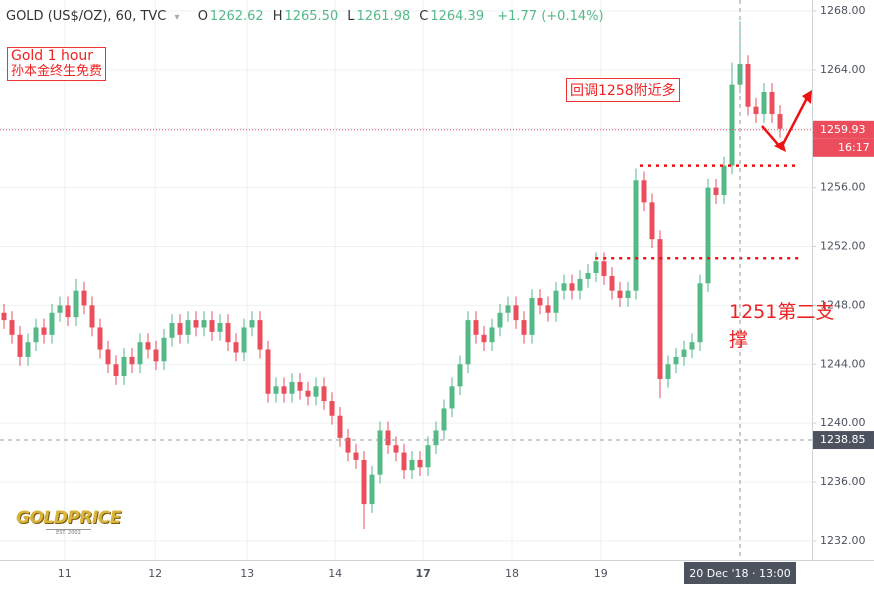  I want to click on symbol: GOLD (US$/OZ), 60, TVC, so click(86, 16).